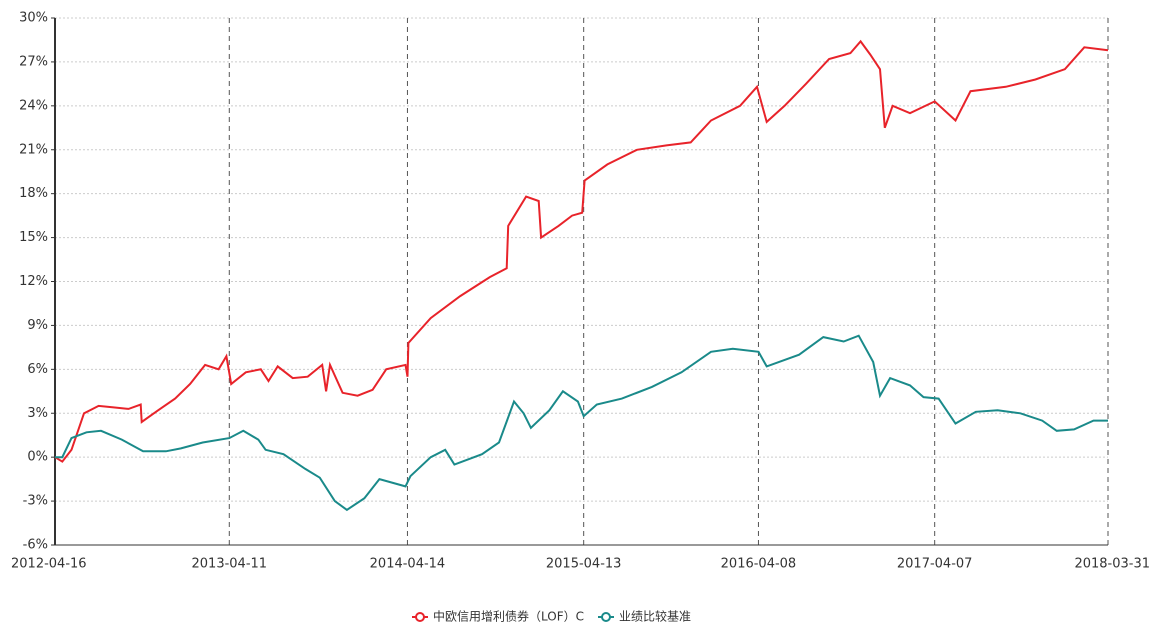  Describe the element at coordinates (35, 545) in the screenshot. I see `y-tick-label: -6%` at that location.